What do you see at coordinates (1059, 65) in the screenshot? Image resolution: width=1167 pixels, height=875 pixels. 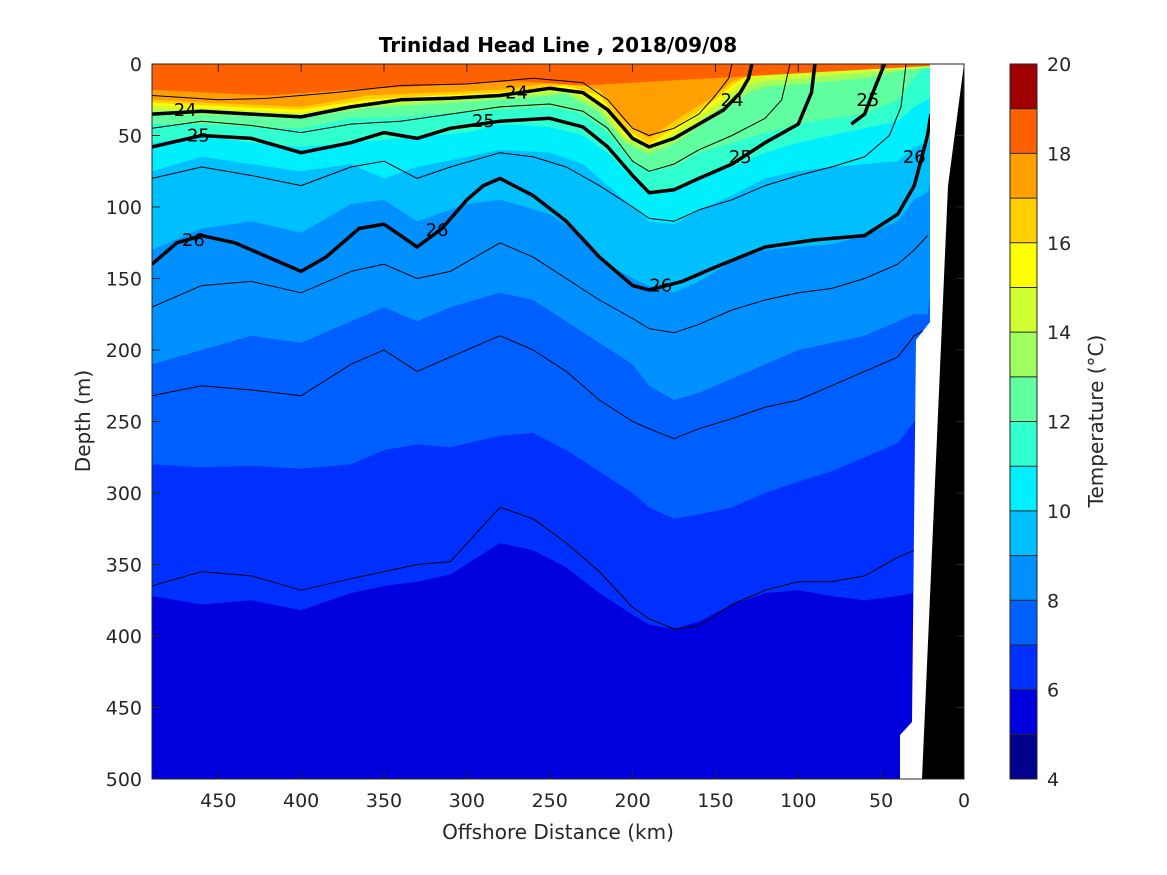 I see `colorbar-tick-label: 20` at bounding box center [1059, 65].